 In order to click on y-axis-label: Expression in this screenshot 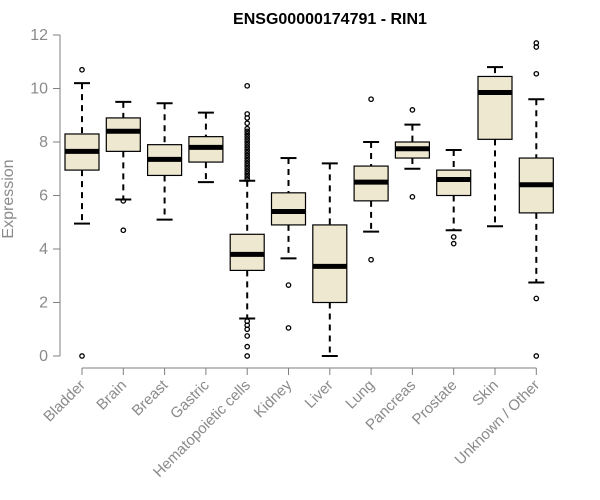, I will do `click(8, 198)`.